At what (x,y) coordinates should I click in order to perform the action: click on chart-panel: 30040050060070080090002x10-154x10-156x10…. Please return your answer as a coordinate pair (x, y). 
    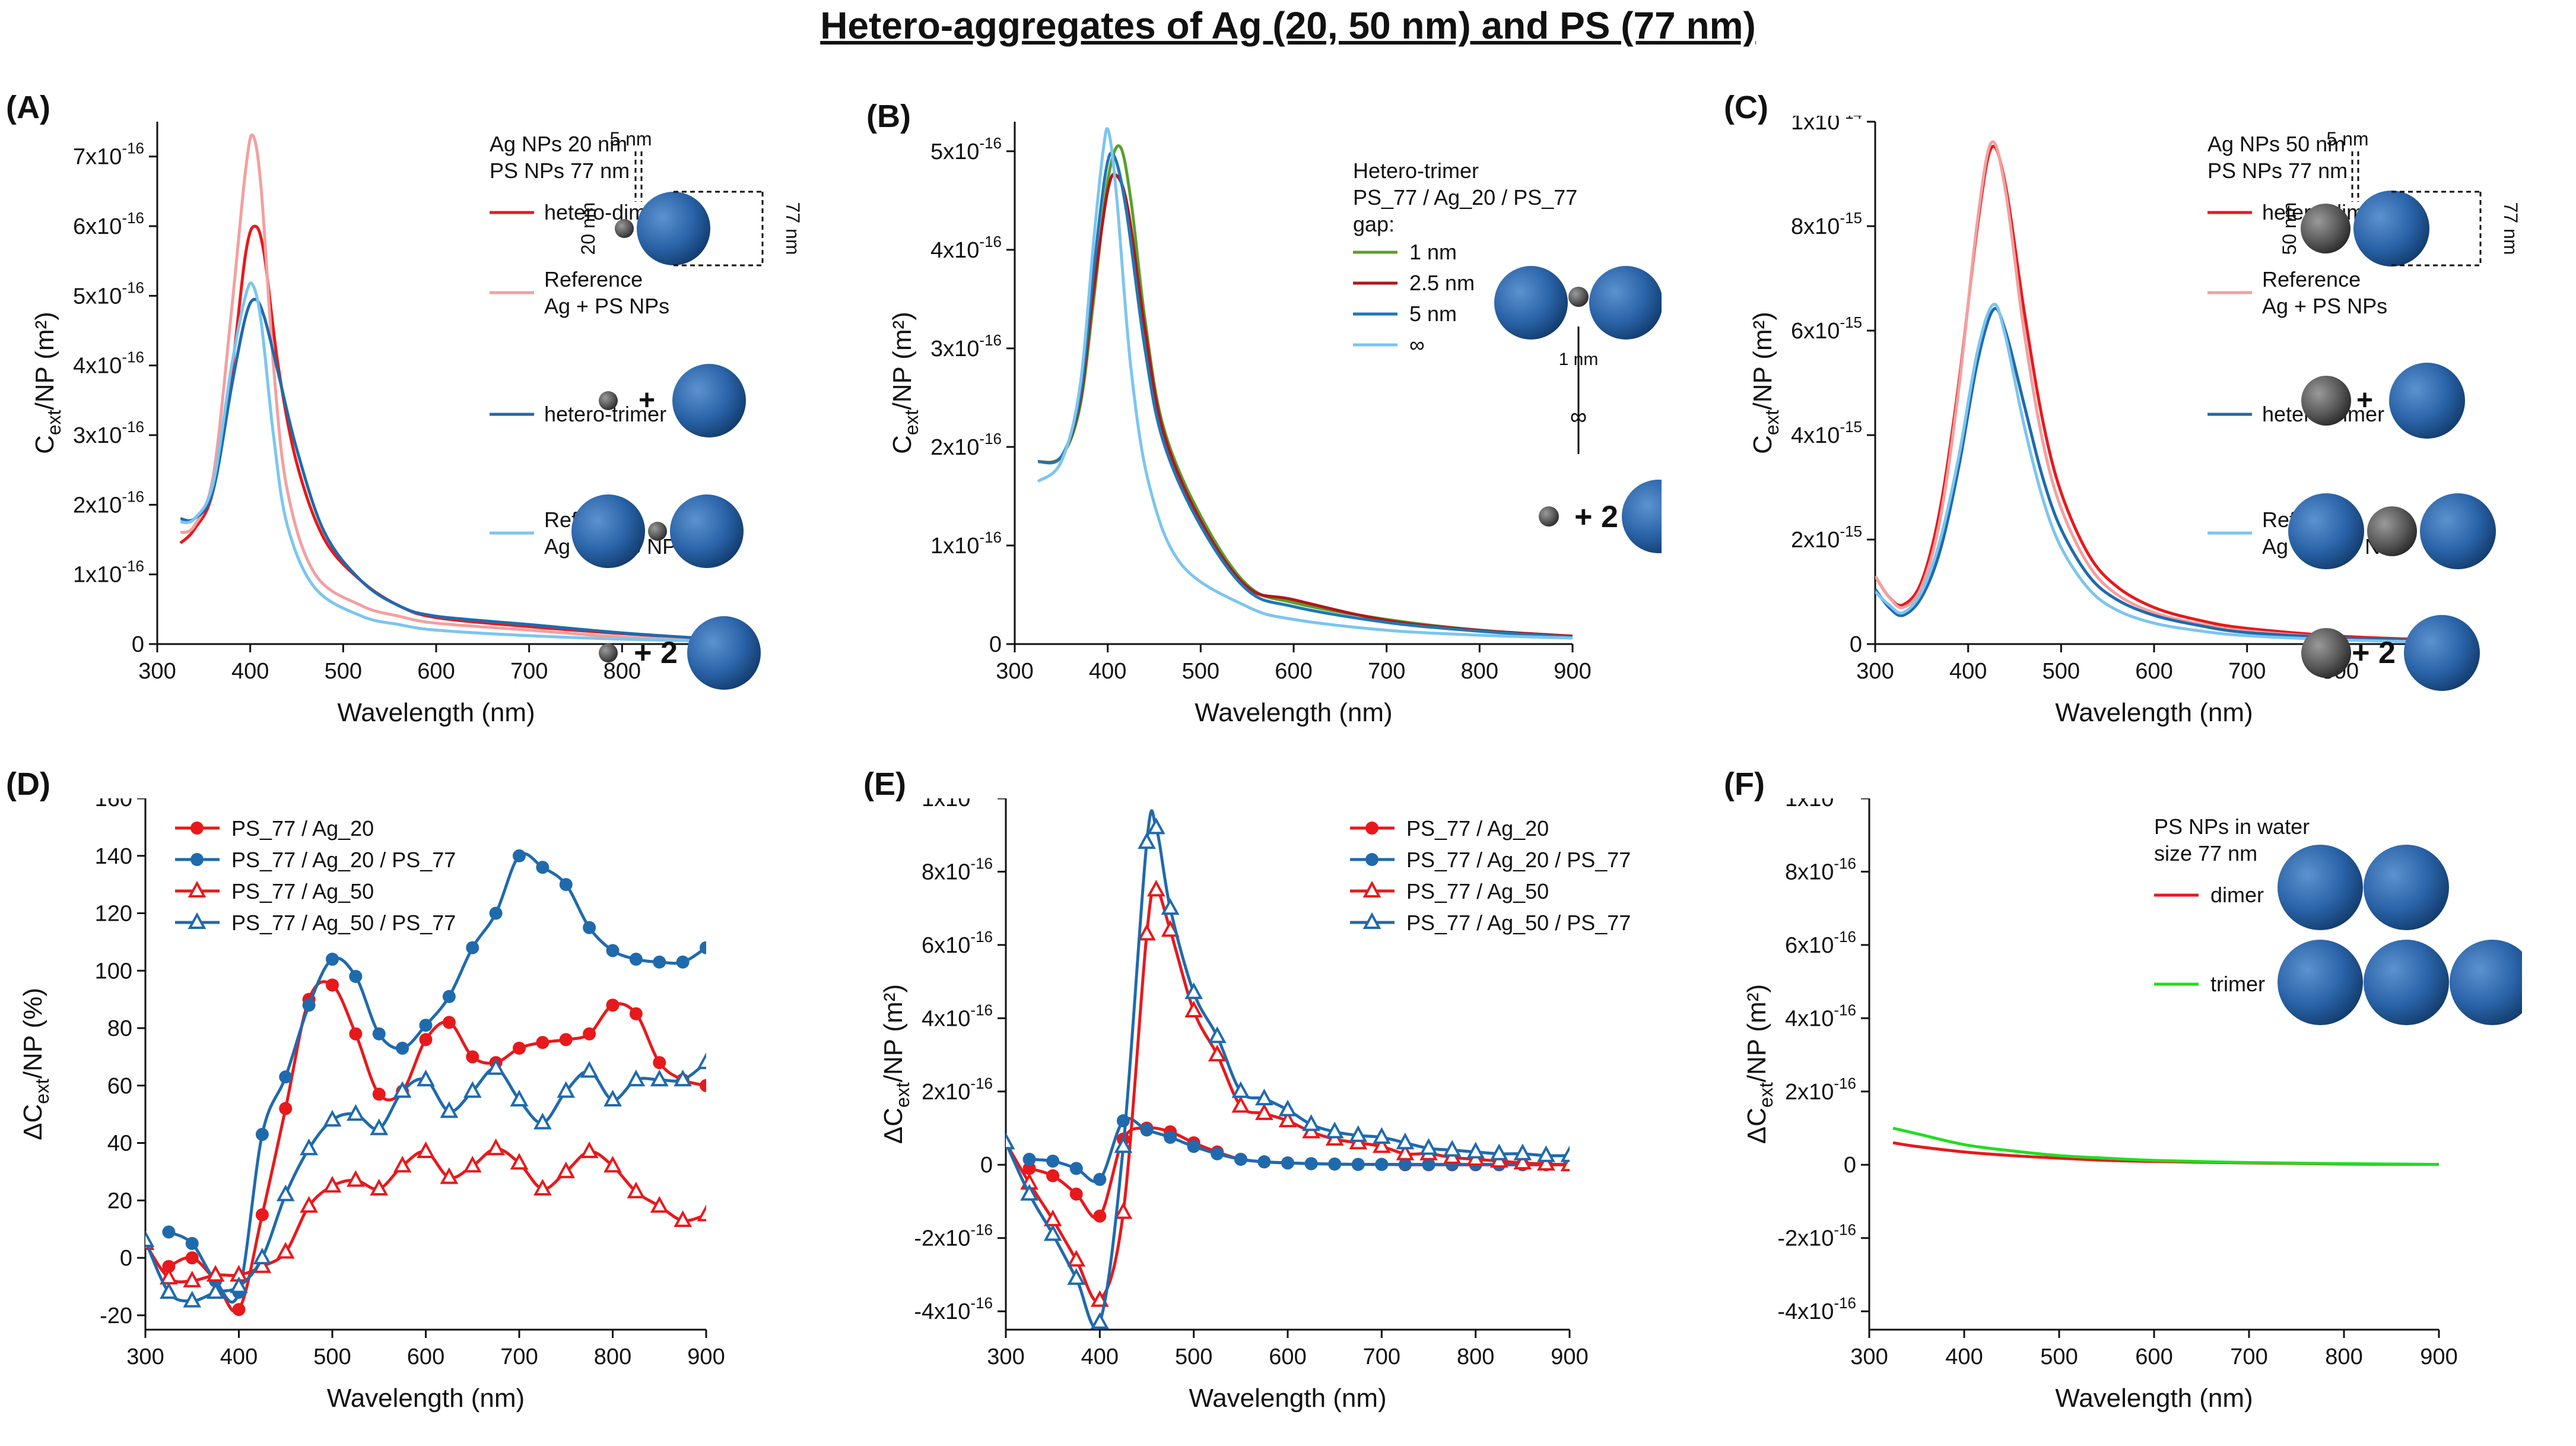
    Looking at the image, I should click on (2134, 421).